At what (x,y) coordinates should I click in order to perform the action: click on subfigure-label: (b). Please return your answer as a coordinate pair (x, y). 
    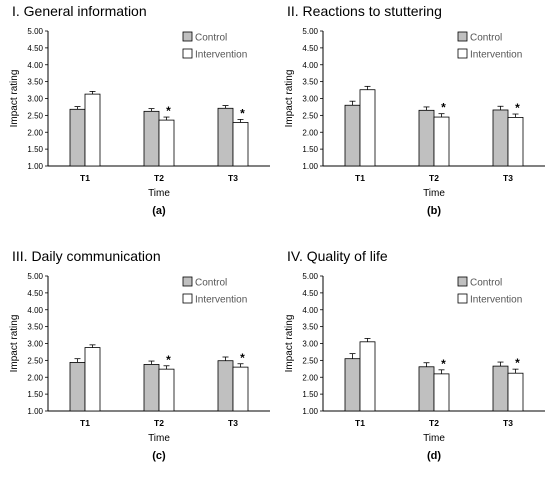
    Looking at the image, I should click on (434, 211).